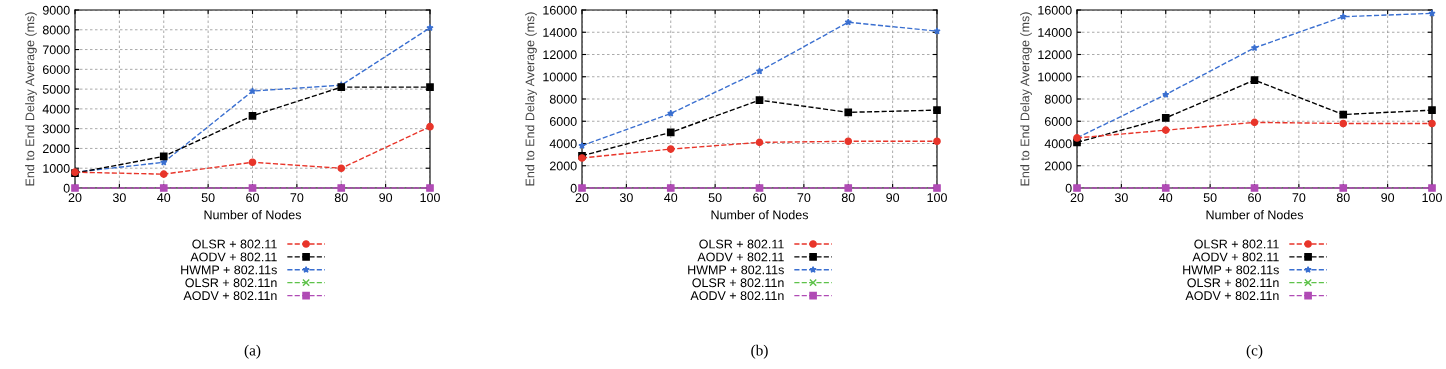 This screenshot has width=1446, height=369. Describe the element at coordinates (1254, 351) in the screenshot. I see `text: (c)` at that location.